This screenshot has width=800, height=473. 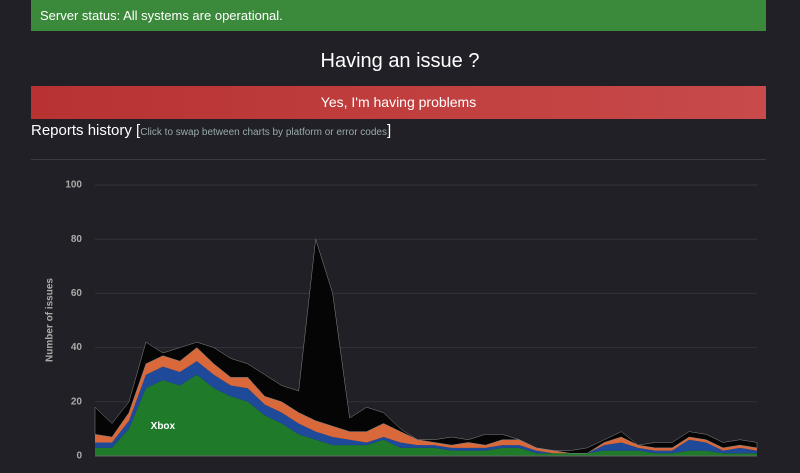 What do you see at coordinates (389, 130) in the screenshot?
I see `bracket: ]` at bounding box center [389, 130].